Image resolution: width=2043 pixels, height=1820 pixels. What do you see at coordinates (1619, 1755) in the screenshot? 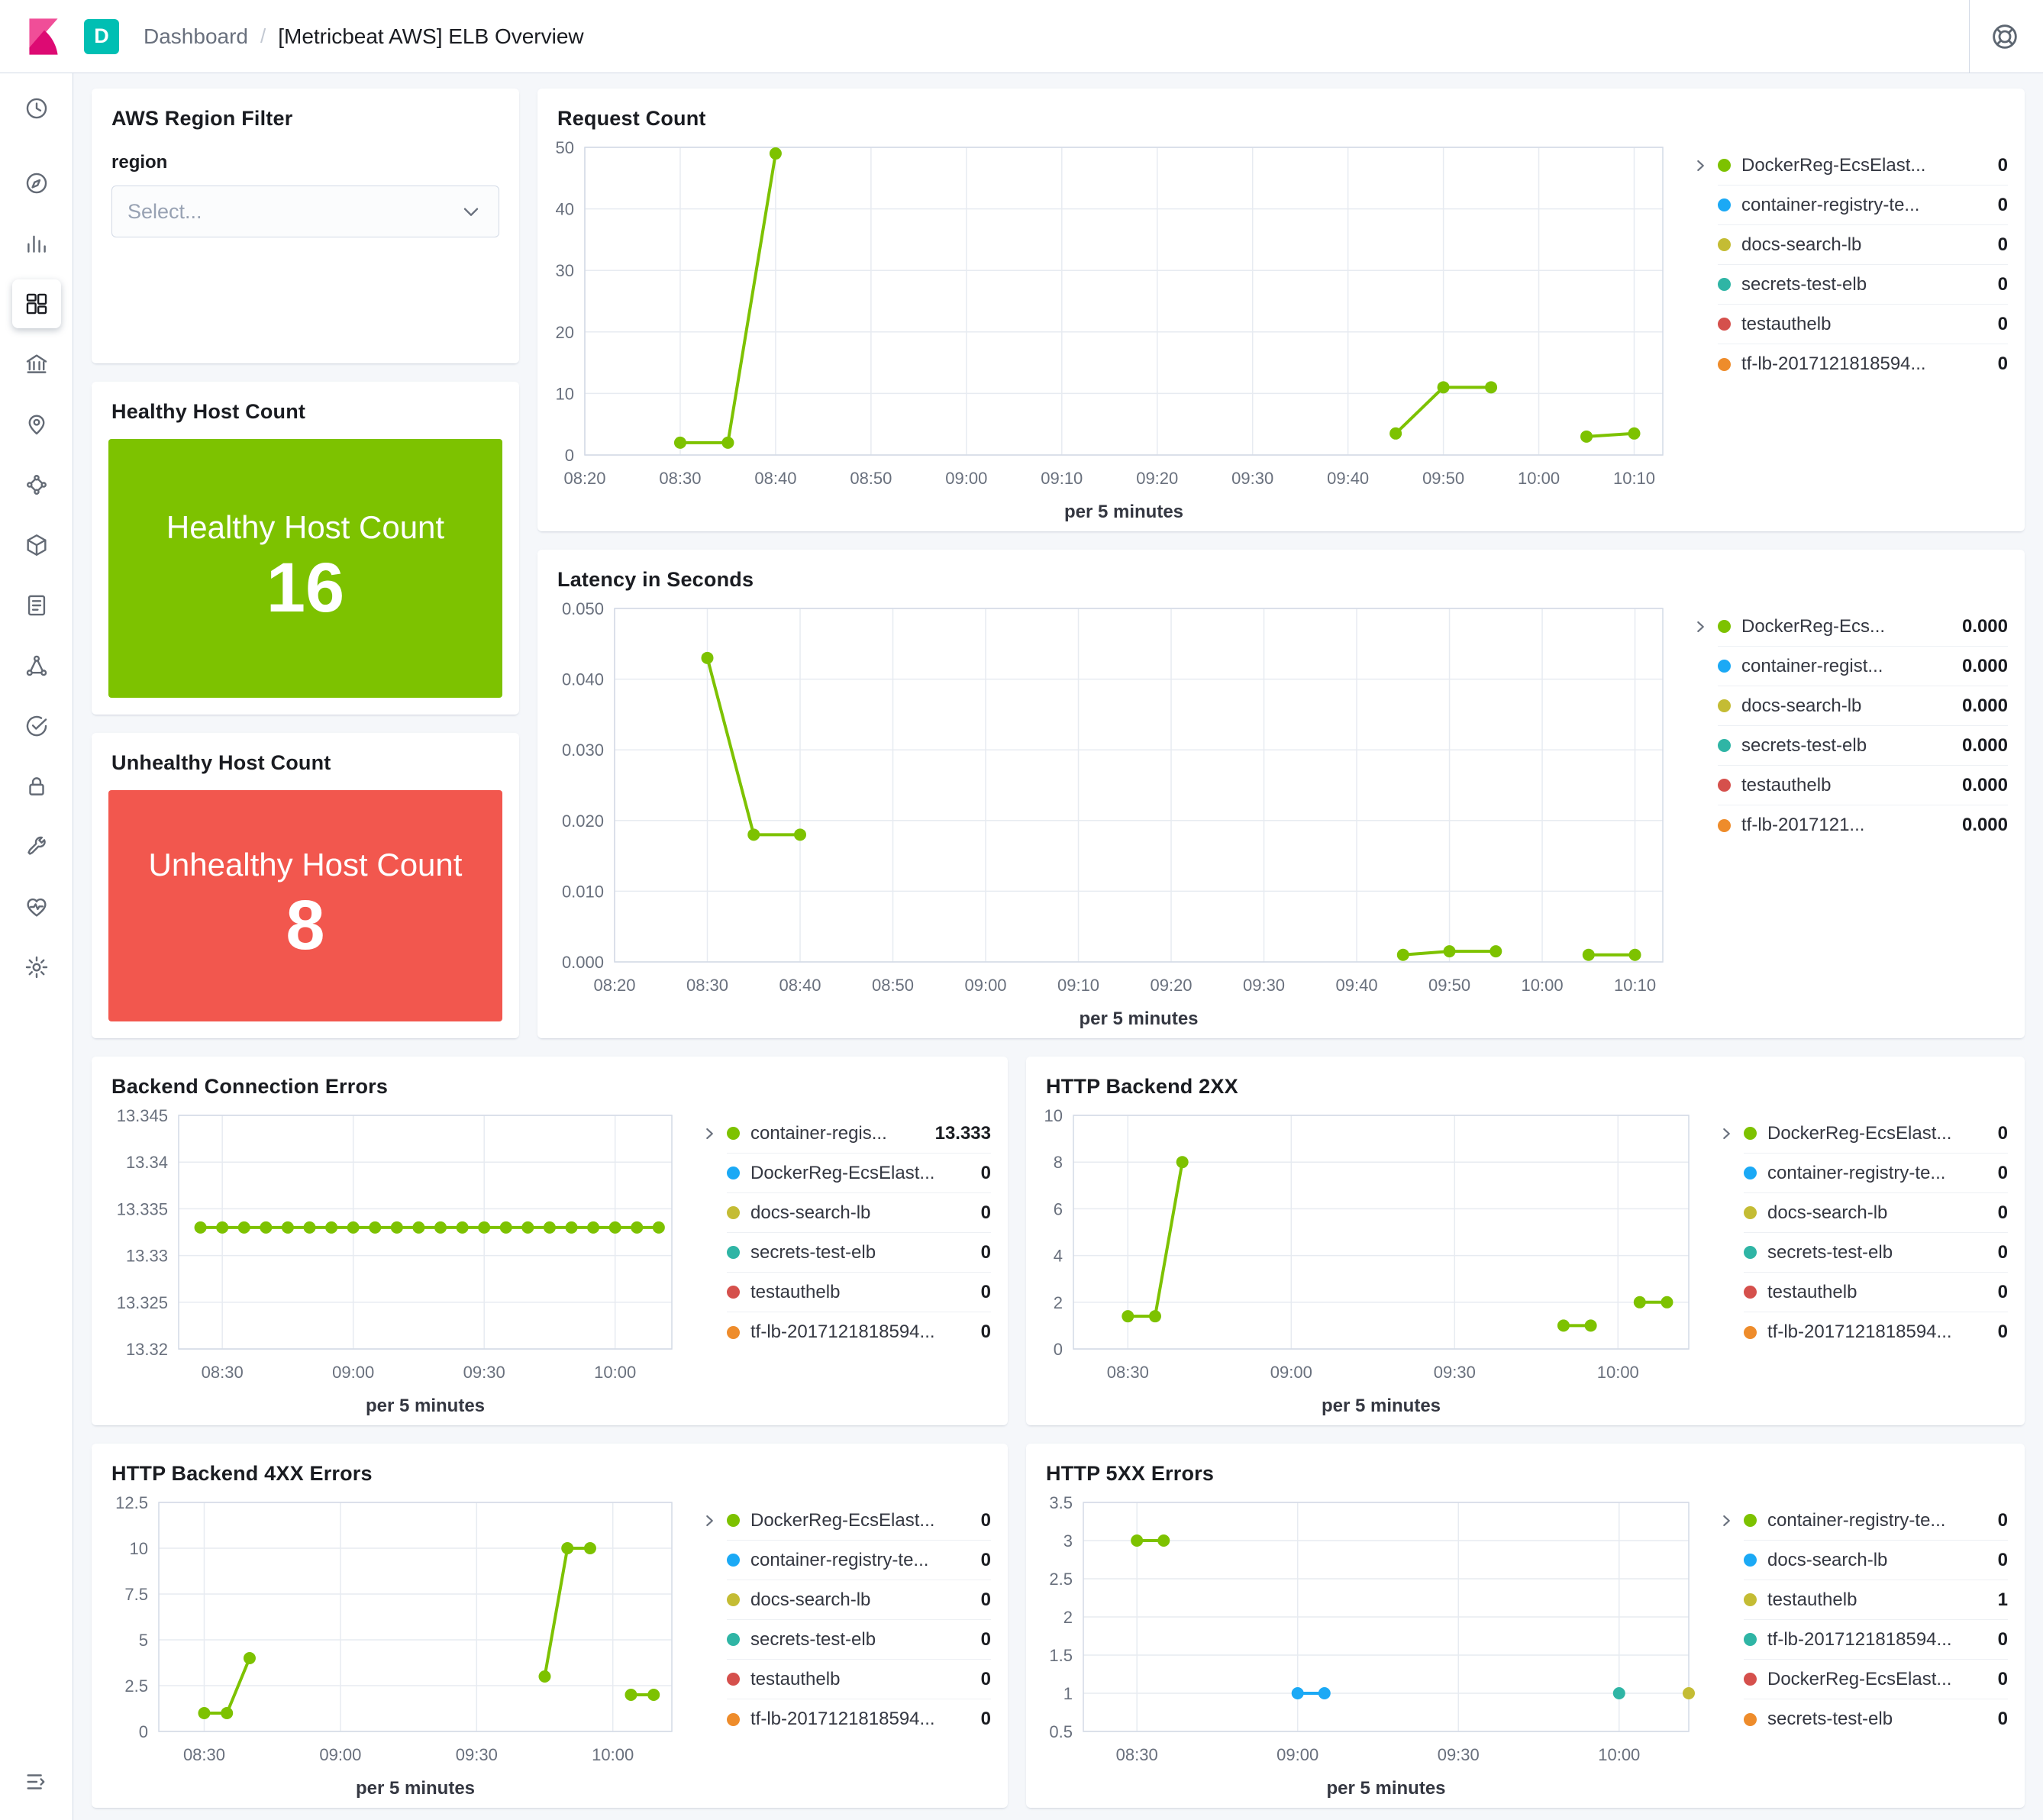
I see `svg-text: 10:00` at bounding box center [1619, 1755].